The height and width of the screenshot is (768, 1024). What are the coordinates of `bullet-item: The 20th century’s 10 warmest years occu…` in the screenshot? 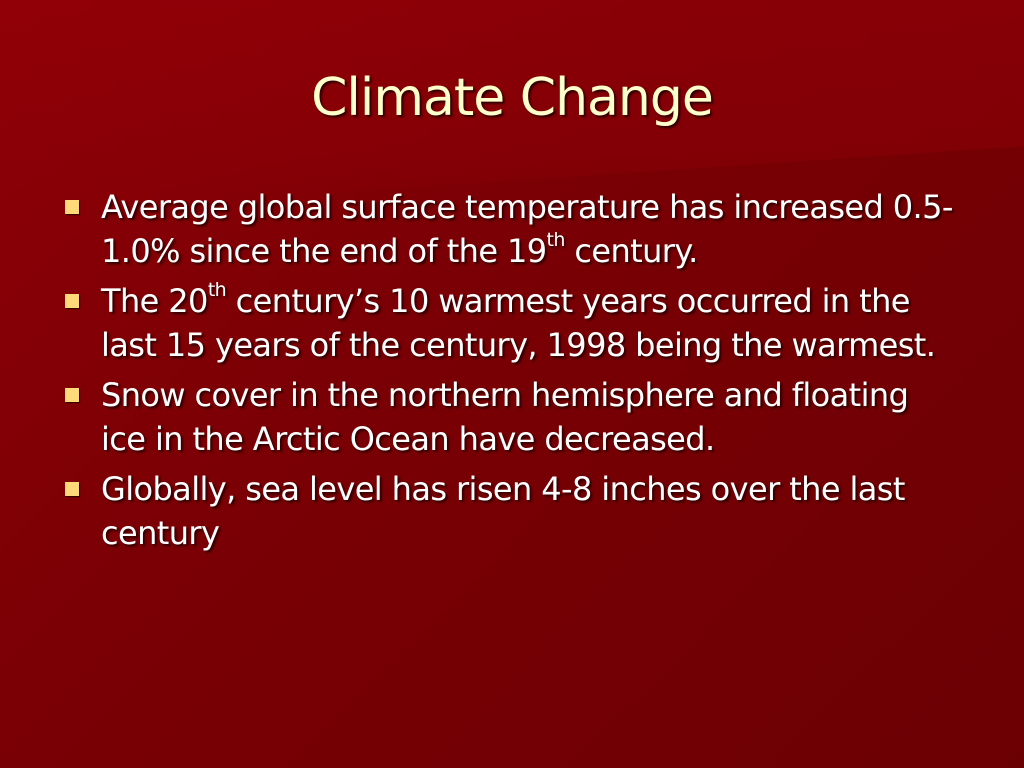 It's located at (510, 323).